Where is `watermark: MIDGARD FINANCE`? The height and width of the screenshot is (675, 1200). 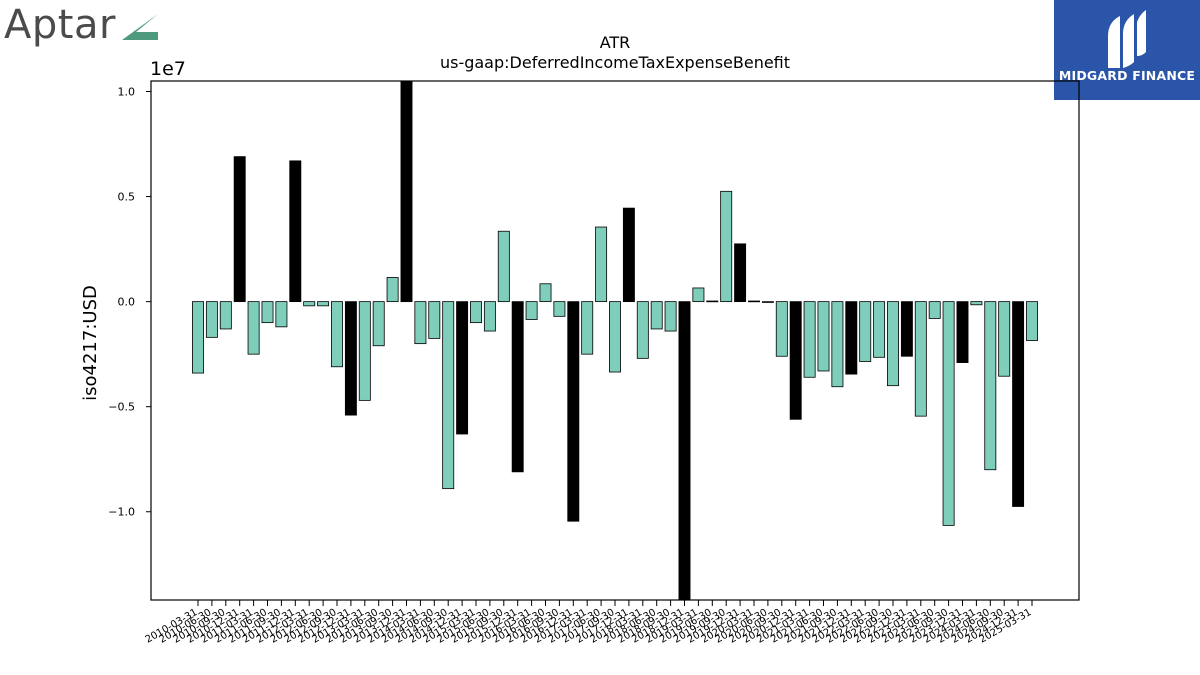
watermark: MIDGARD FINANCE is located at coordinates (1127, 50).